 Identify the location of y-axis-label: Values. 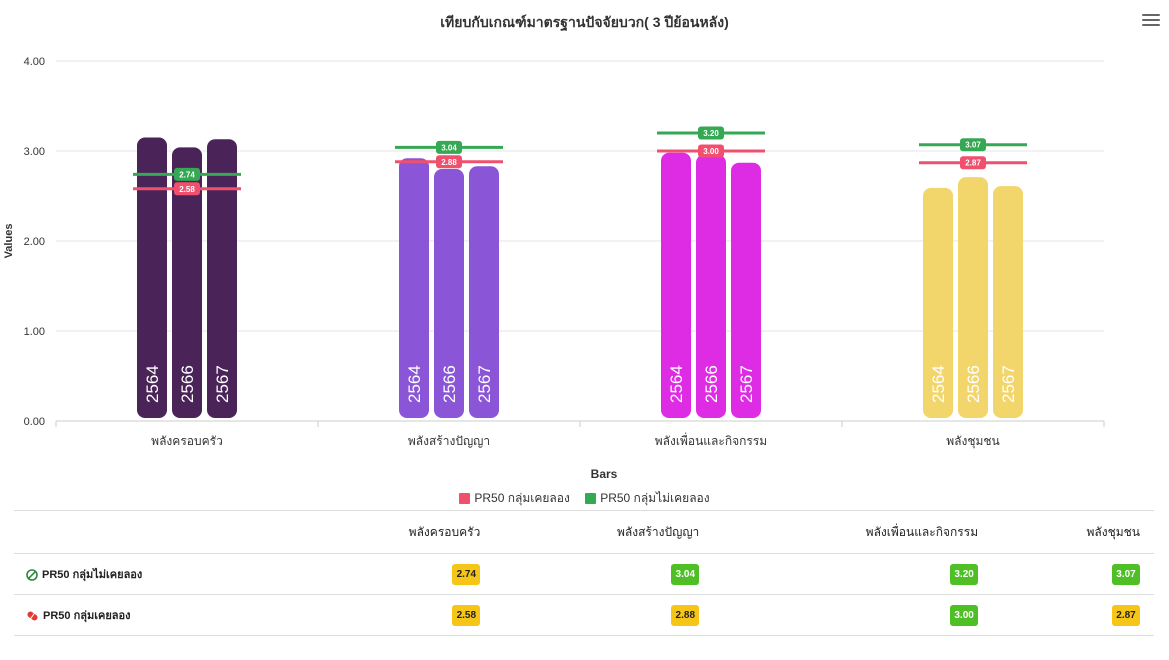
(9, 241).